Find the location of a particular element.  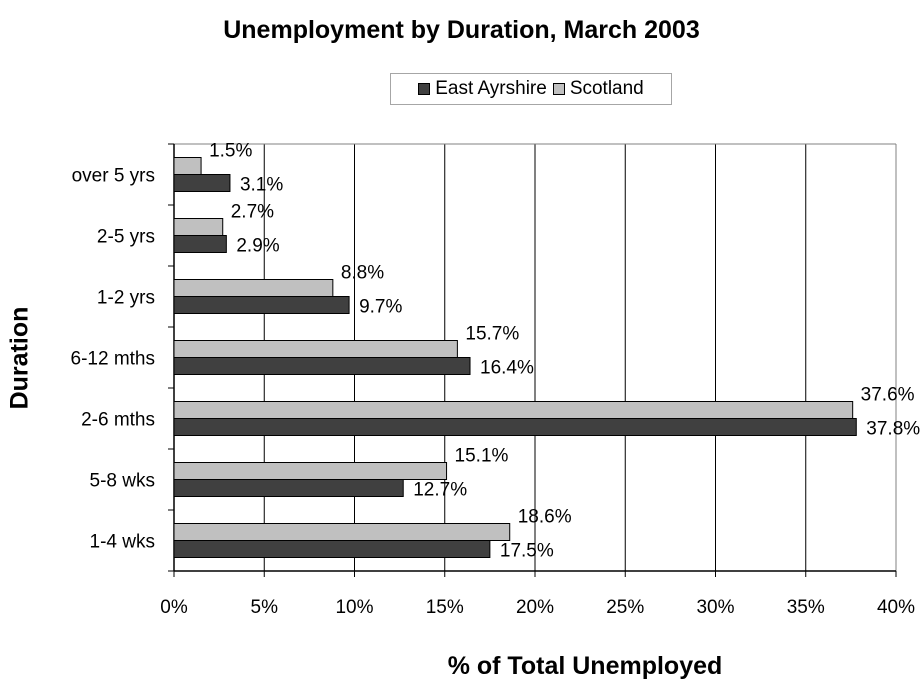

x-tick-label: 5% is located at coordinates (265, 607).